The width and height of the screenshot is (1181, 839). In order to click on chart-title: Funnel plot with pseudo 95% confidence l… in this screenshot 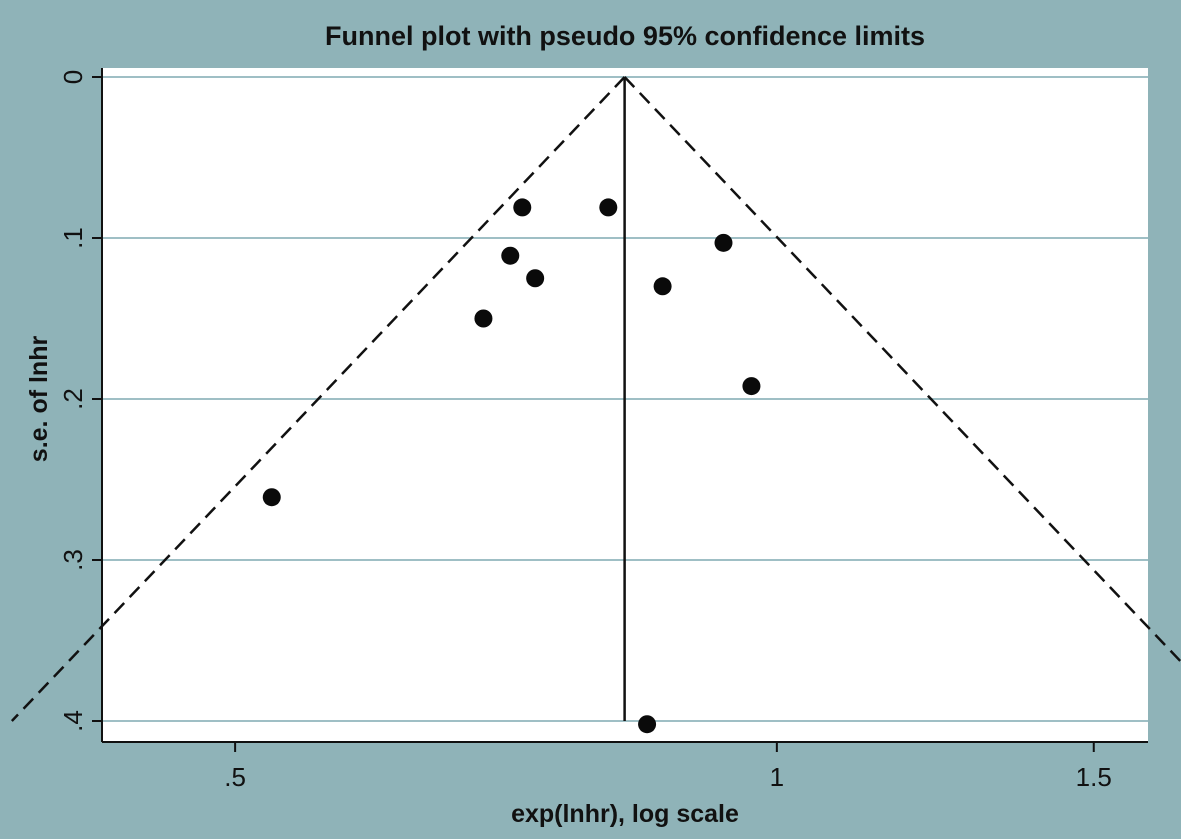, I will do `click(625, 36)`.